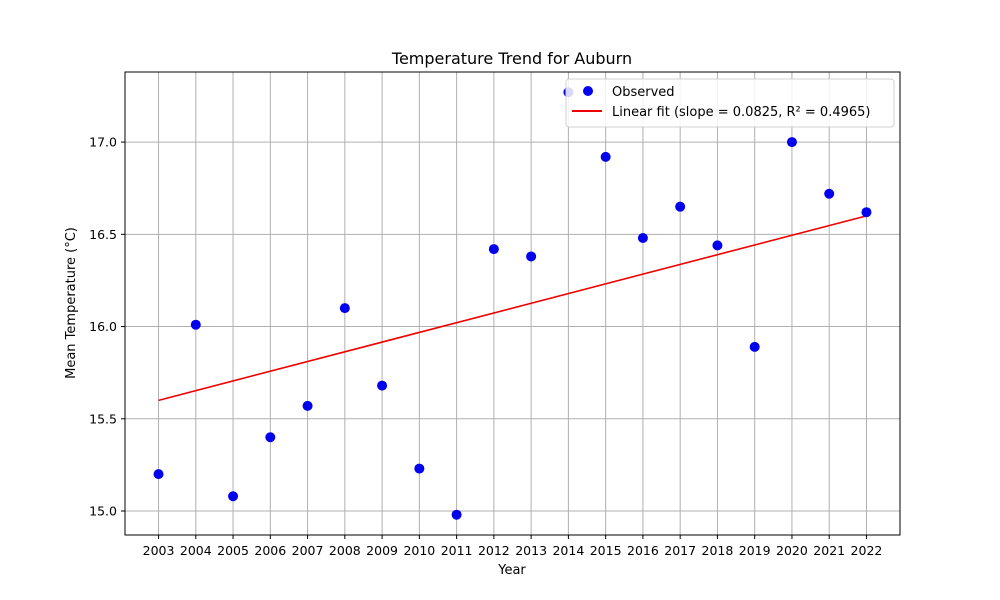 This screenshot has width=1000, height=600. I want to click on x-tick-label: 2015, so click(606, 550).